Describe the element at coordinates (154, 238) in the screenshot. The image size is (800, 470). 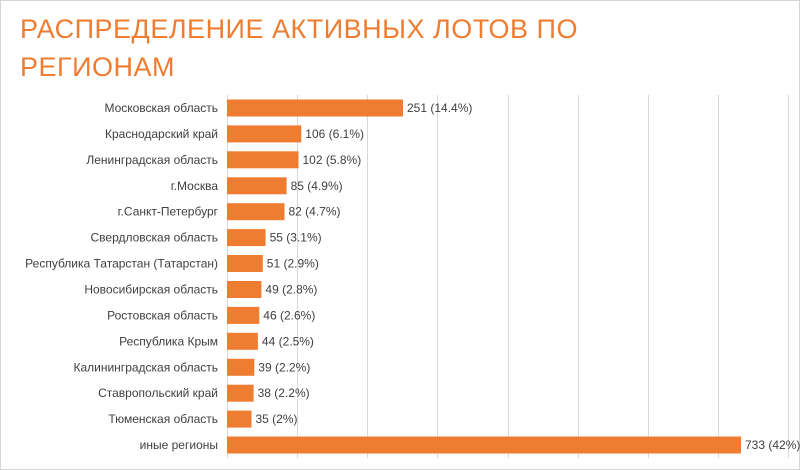
I see `category-label: Свердловская область` at that location.